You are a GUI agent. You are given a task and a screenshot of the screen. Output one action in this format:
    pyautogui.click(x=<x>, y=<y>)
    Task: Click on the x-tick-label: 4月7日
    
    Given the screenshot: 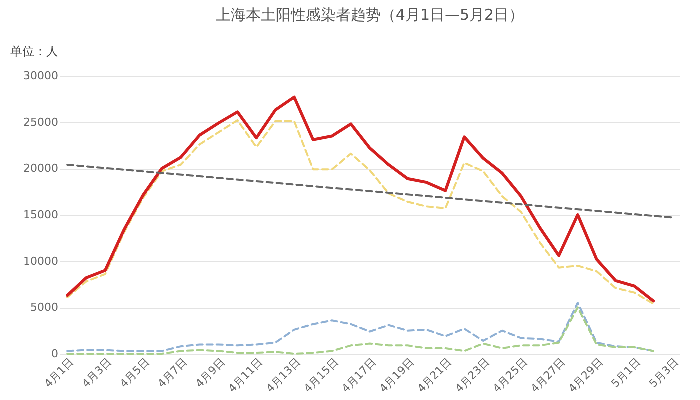 What is the action you would take?
    pyautogui.click(x=172, y=373)
    